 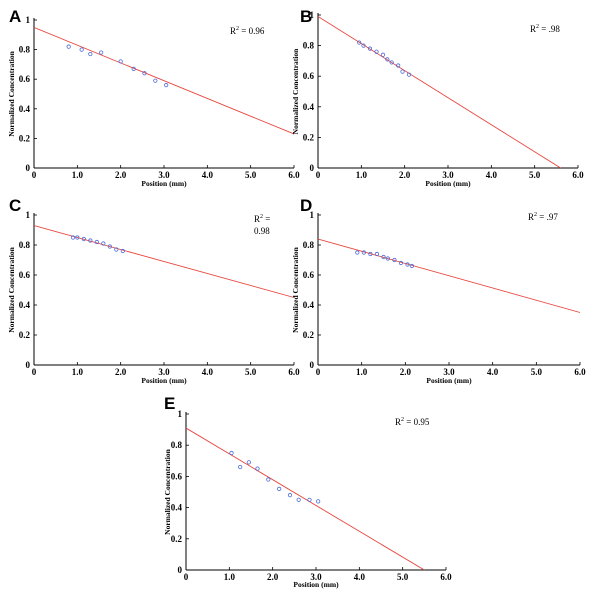 What do you see at coordinates (266, 219) in the screenshot?
I see `r-squared-value: =` at bounding box center [266, 219].